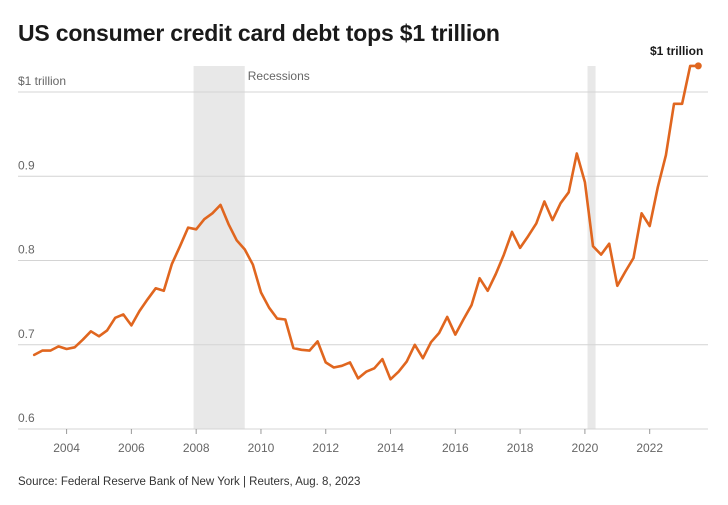  What do you see at coordinates (390, 448) in the screenshot?
I see `x-tick-label: 2014` at bounding box center [390, 448].